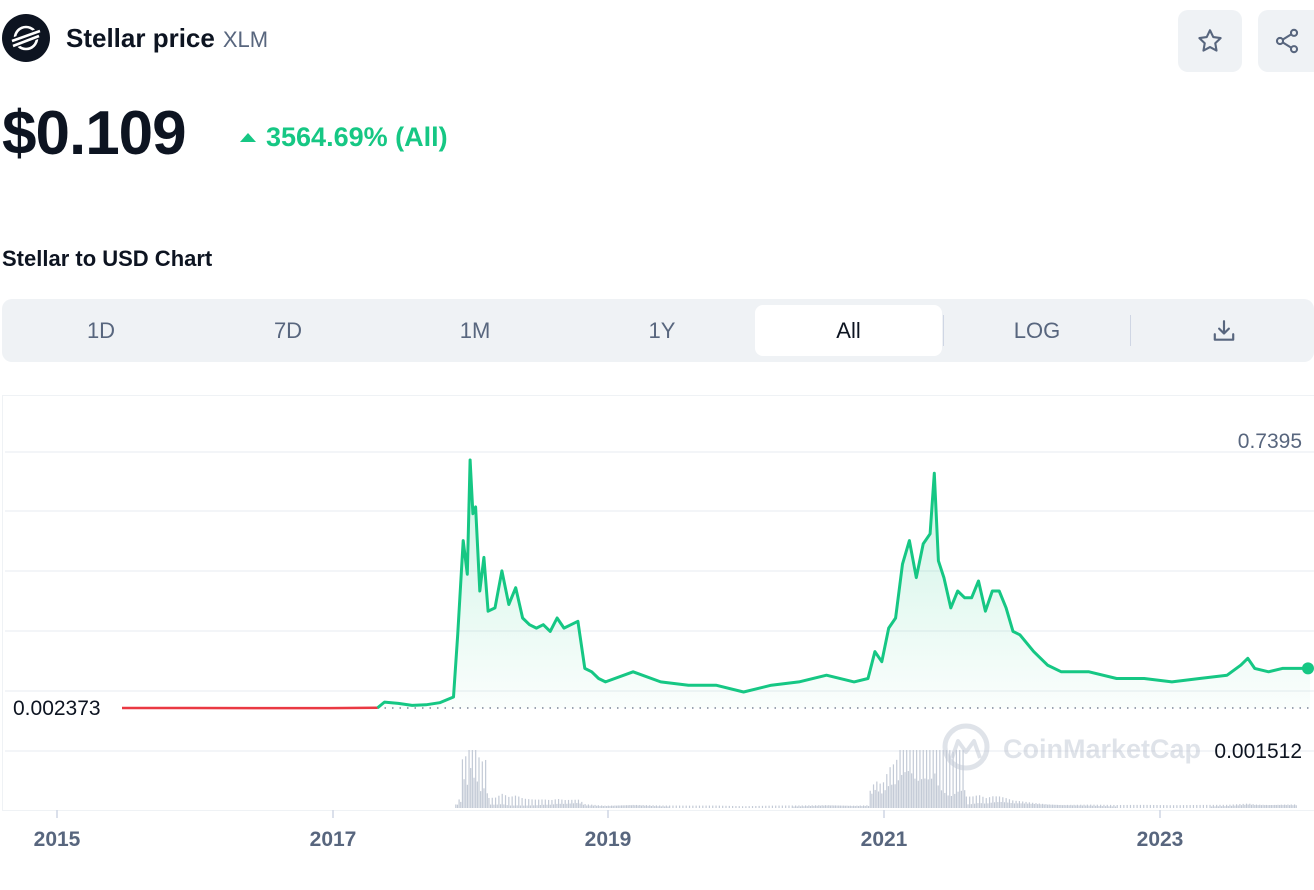  I want to click on download-chart-button, so click(1222, 330).